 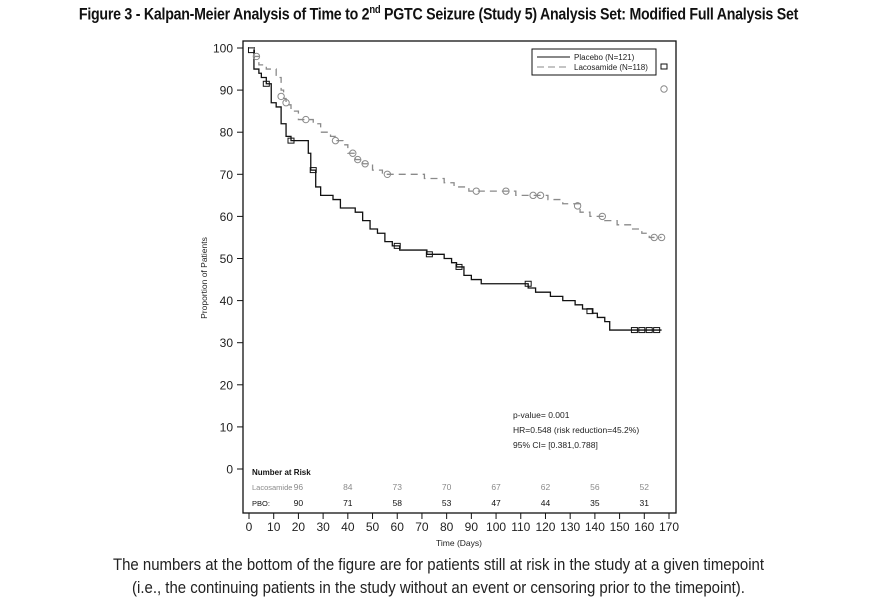 I want to click on risk-count: 96, so click(x=299, y=487).